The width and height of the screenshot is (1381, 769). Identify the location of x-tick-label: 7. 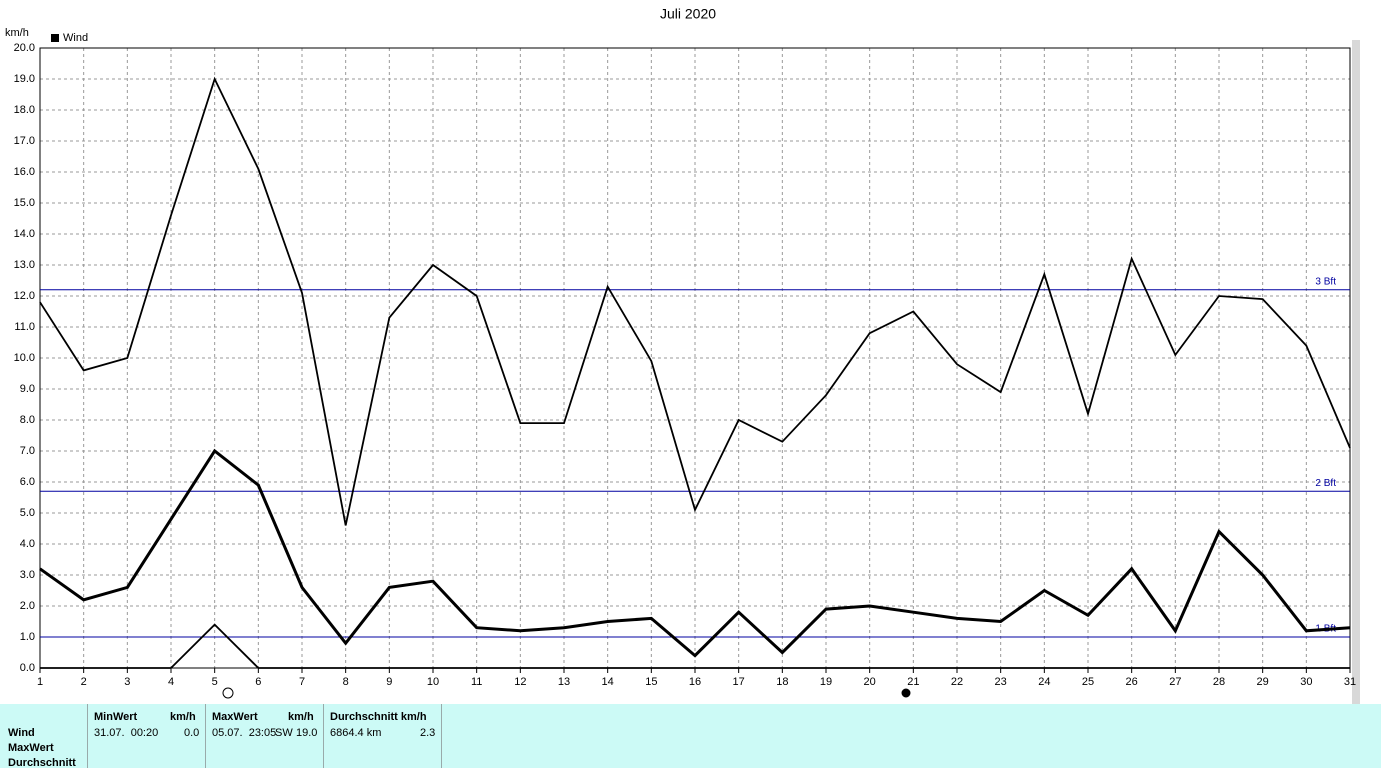
(302, 682).